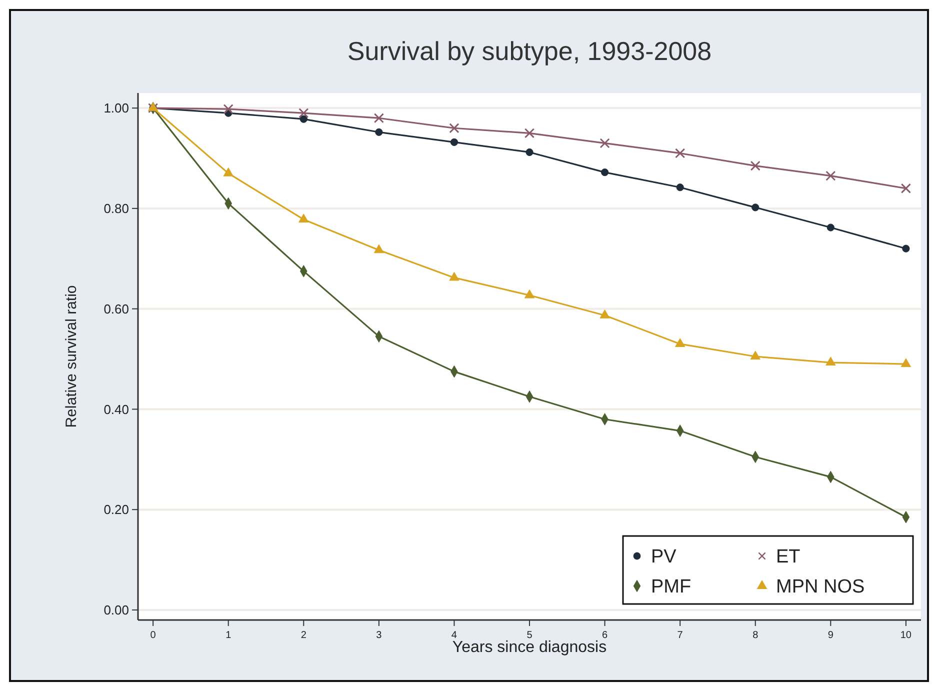 This screenshot has width=938, height=693. What do you see at coordinates (529, 647) in the screenshot?
I see `x-axis-title: Years since diagnosis` at bounding box center [529, 647].